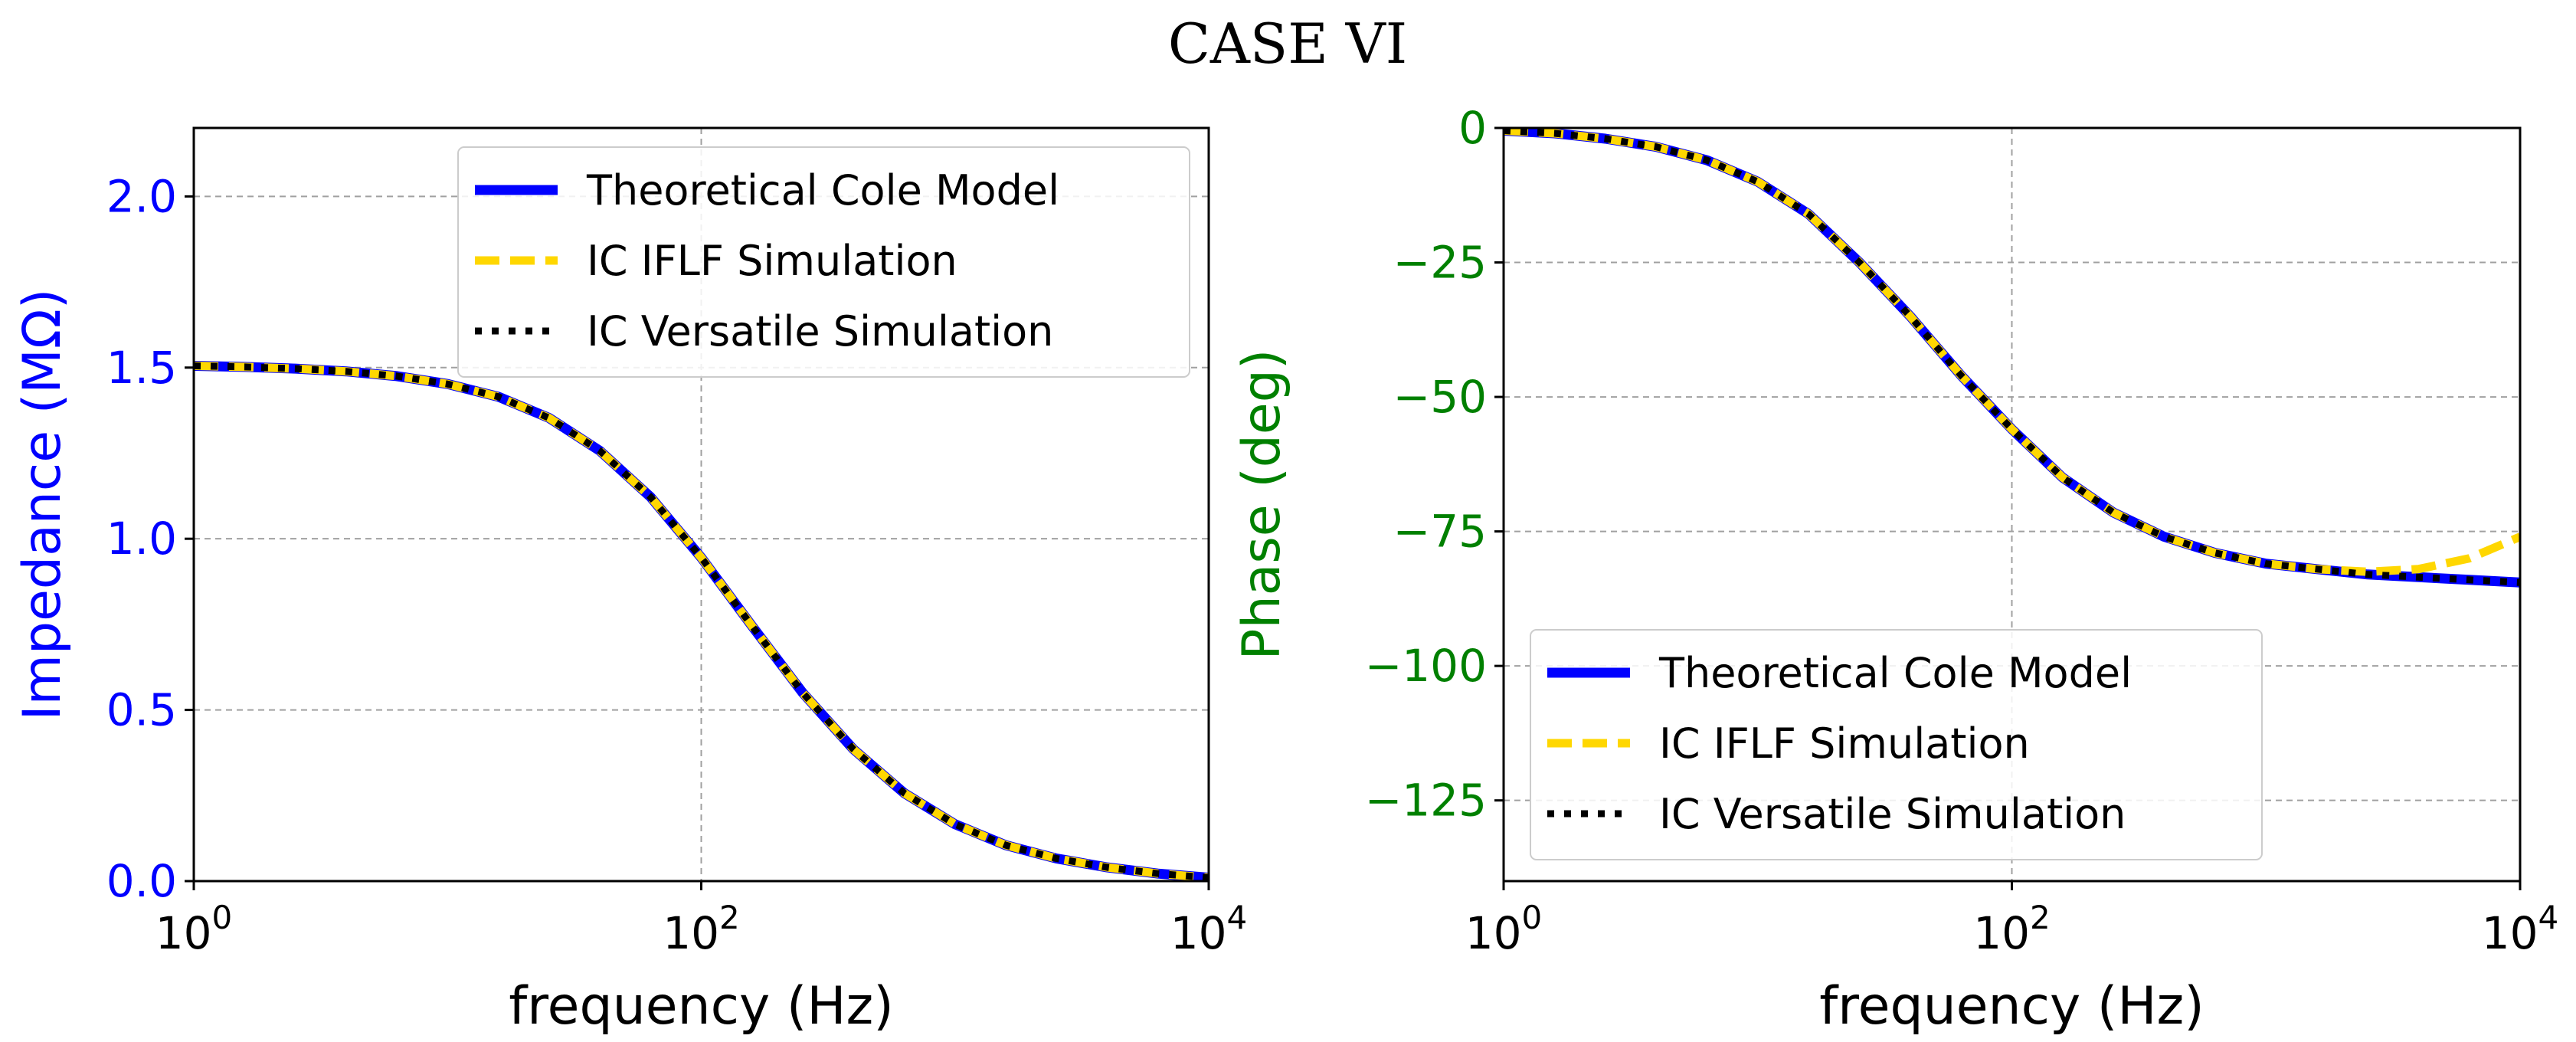  I want to click on y-tick-label: 0, so click(1472, 128).